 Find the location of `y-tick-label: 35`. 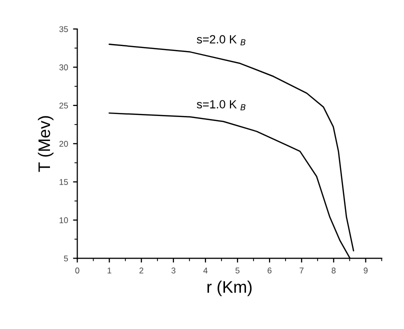

y-tick-label: 35 is located at coordinates (63, 29).